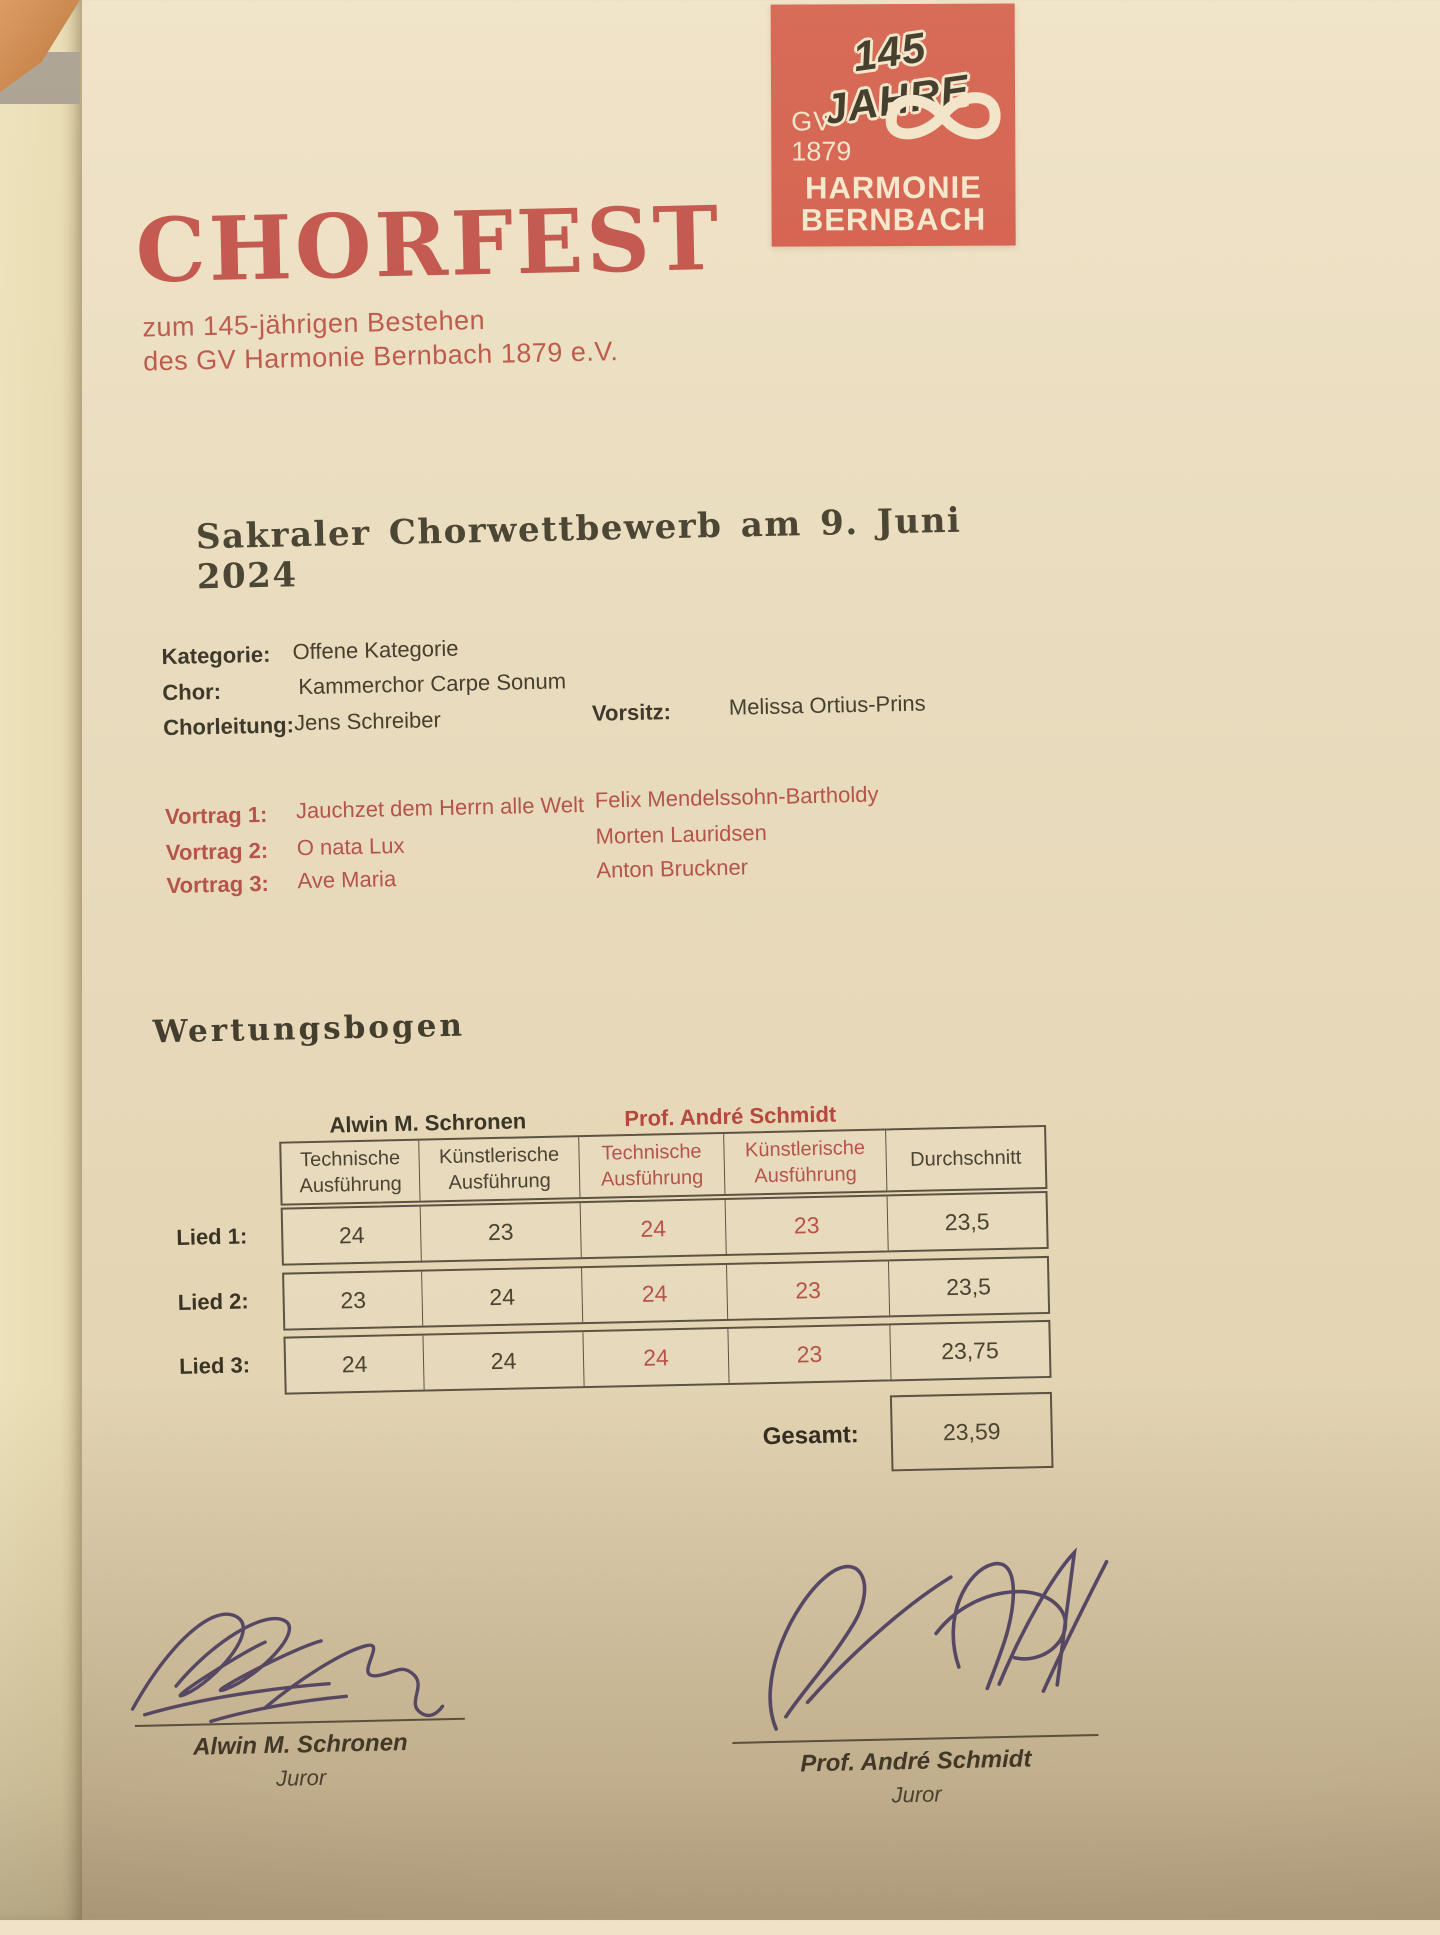 The height and width of the screenshot is (1935, 1440). I want to click on col-header-technisch-2: Technische Ausführung, so click(652, 1165).